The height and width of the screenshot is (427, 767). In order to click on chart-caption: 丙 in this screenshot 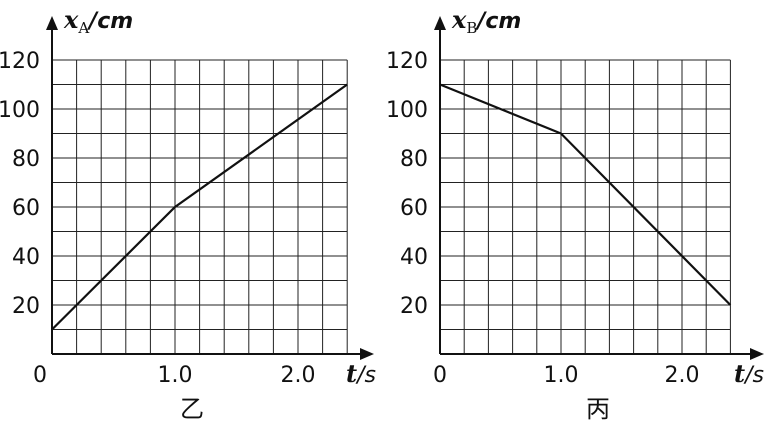, I will do `click(598, 409)`.